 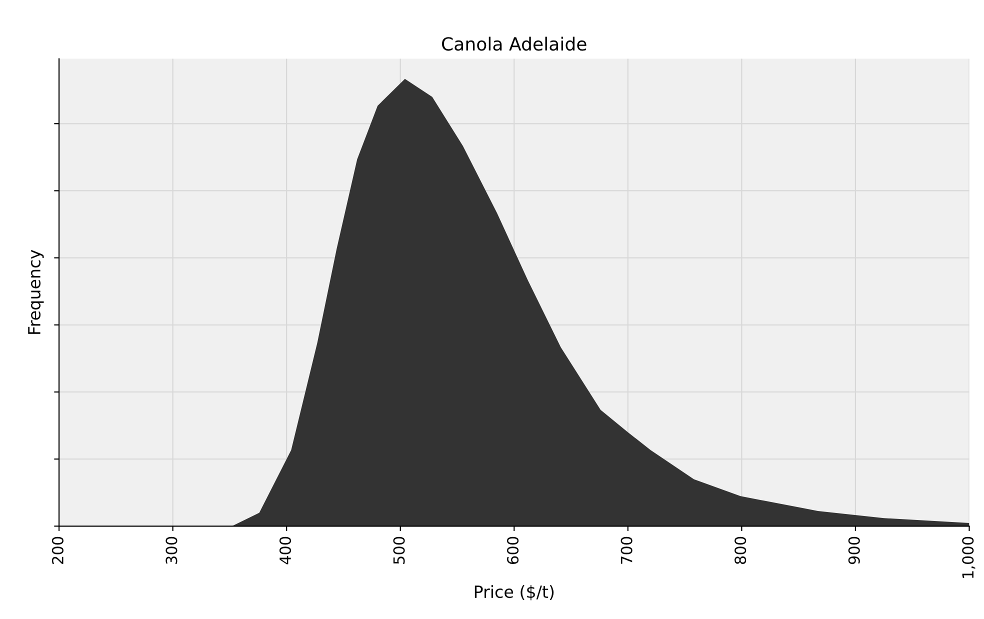 What do you see at coordinates (58, 550) in the screenshot?
I see `x-tick-label: 200` at bounding box center [58, 550].